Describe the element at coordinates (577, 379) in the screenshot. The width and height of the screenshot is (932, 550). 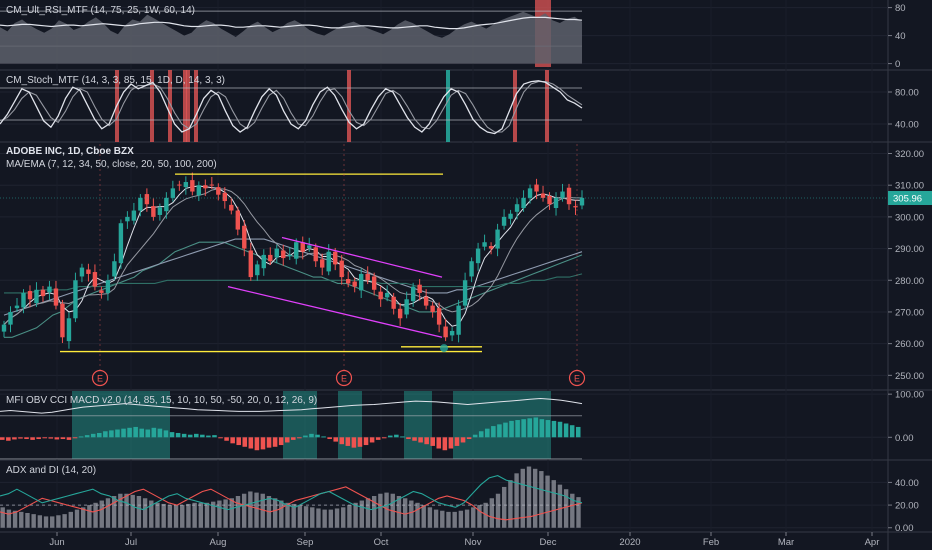
I see `earnings-marker-label: E` at that location.